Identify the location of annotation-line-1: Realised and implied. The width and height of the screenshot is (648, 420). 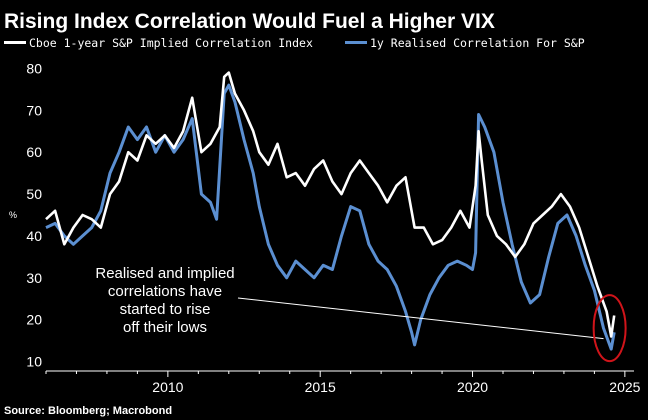
(164, 273).